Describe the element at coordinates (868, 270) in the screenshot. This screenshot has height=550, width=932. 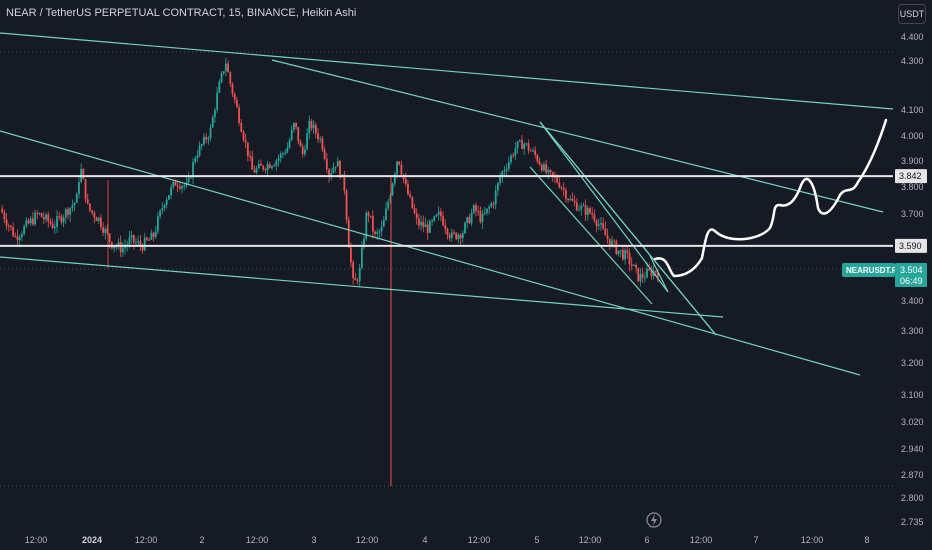
I see `symbol-tag` at that location.